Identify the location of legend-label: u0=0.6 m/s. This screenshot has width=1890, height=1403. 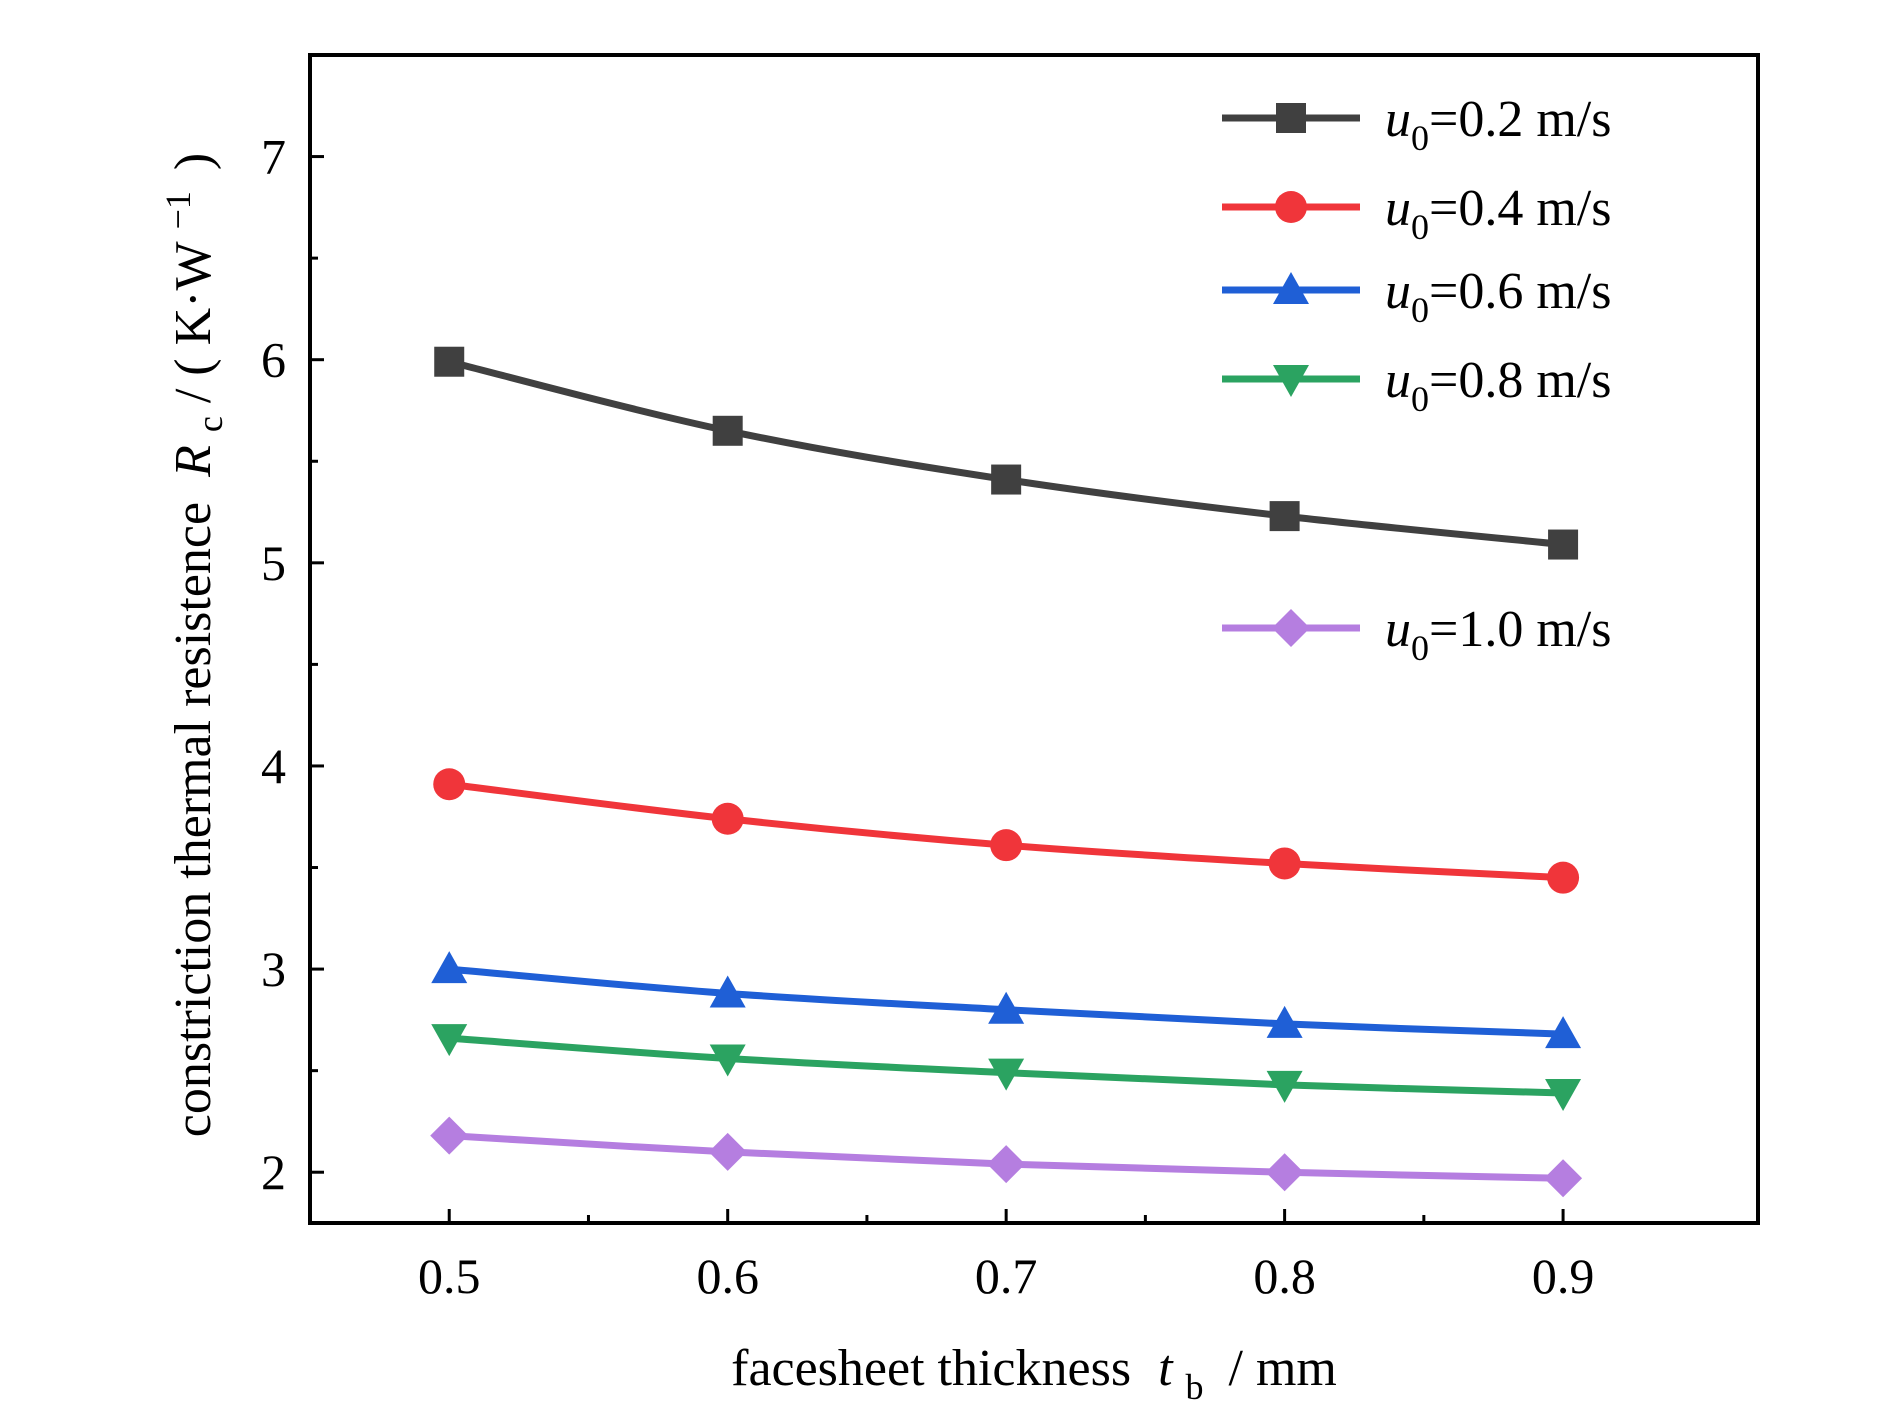
(1498, 296).